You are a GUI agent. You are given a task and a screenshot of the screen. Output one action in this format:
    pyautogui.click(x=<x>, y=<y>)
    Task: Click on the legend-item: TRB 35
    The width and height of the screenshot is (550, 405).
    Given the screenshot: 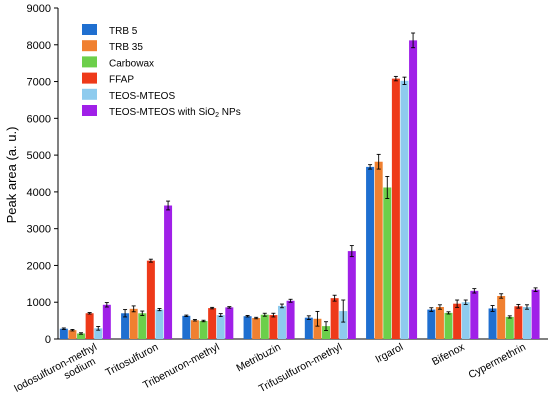 What is the action you would take?
    pyautogui.click(x=112, y=46)
    